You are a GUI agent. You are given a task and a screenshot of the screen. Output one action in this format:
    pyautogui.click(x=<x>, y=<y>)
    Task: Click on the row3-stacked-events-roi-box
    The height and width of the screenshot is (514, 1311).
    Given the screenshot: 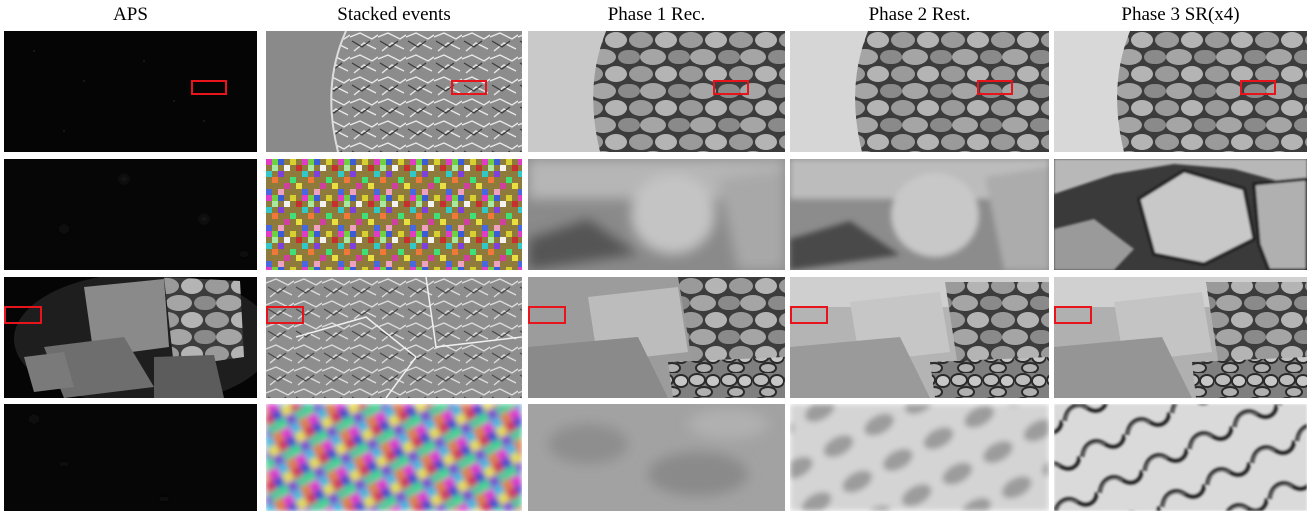 What is the action you would take?
    pyautogui.click(x=285, y=315)
    